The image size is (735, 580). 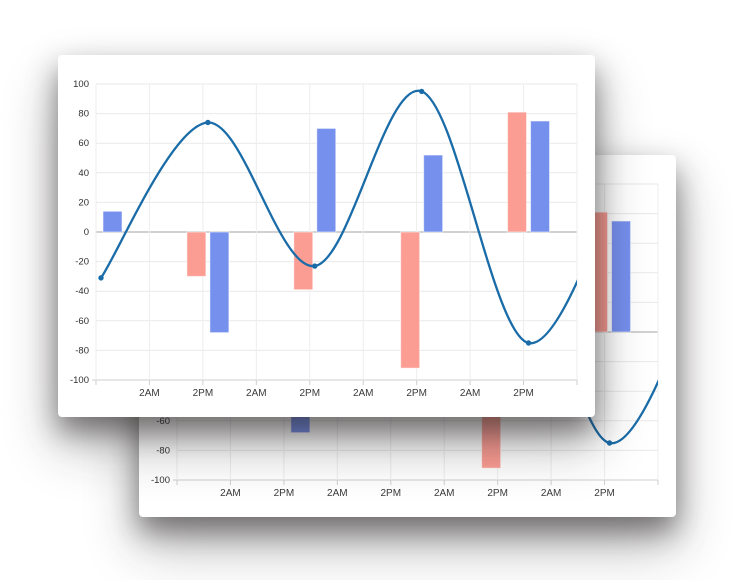 I want to click on y-axis-tick-label: 20, so click(x=83, y=202).